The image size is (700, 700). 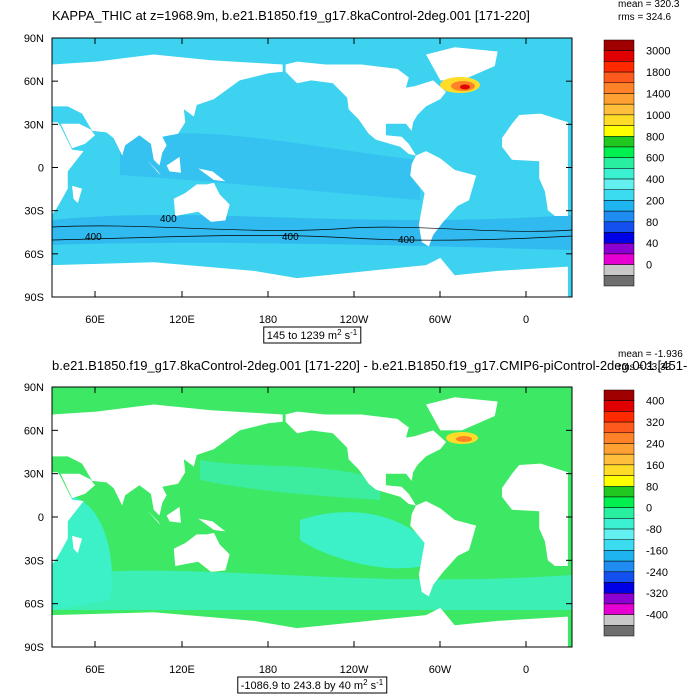 What do you see at coordinates (649, 5) in the screenshot?
I see `stat-label: mean = 320.3` at bounding box center [649, 5].